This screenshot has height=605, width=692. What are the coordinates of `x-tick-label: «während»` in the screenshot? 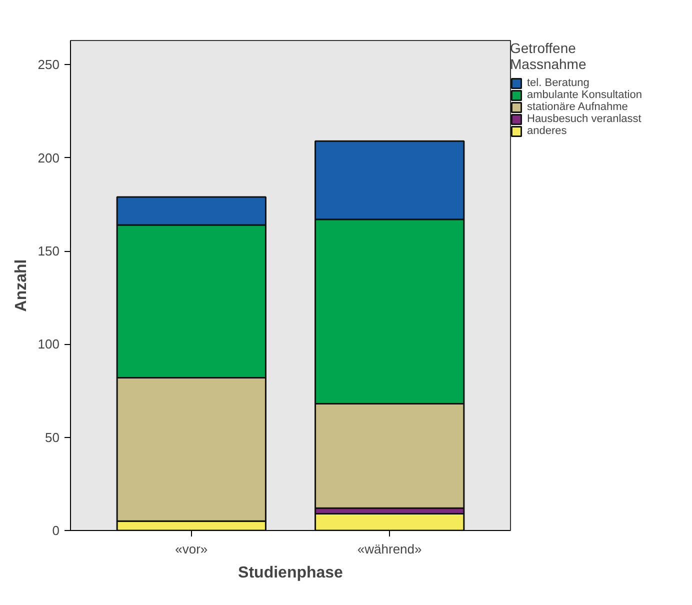 It's located at (389, 549).